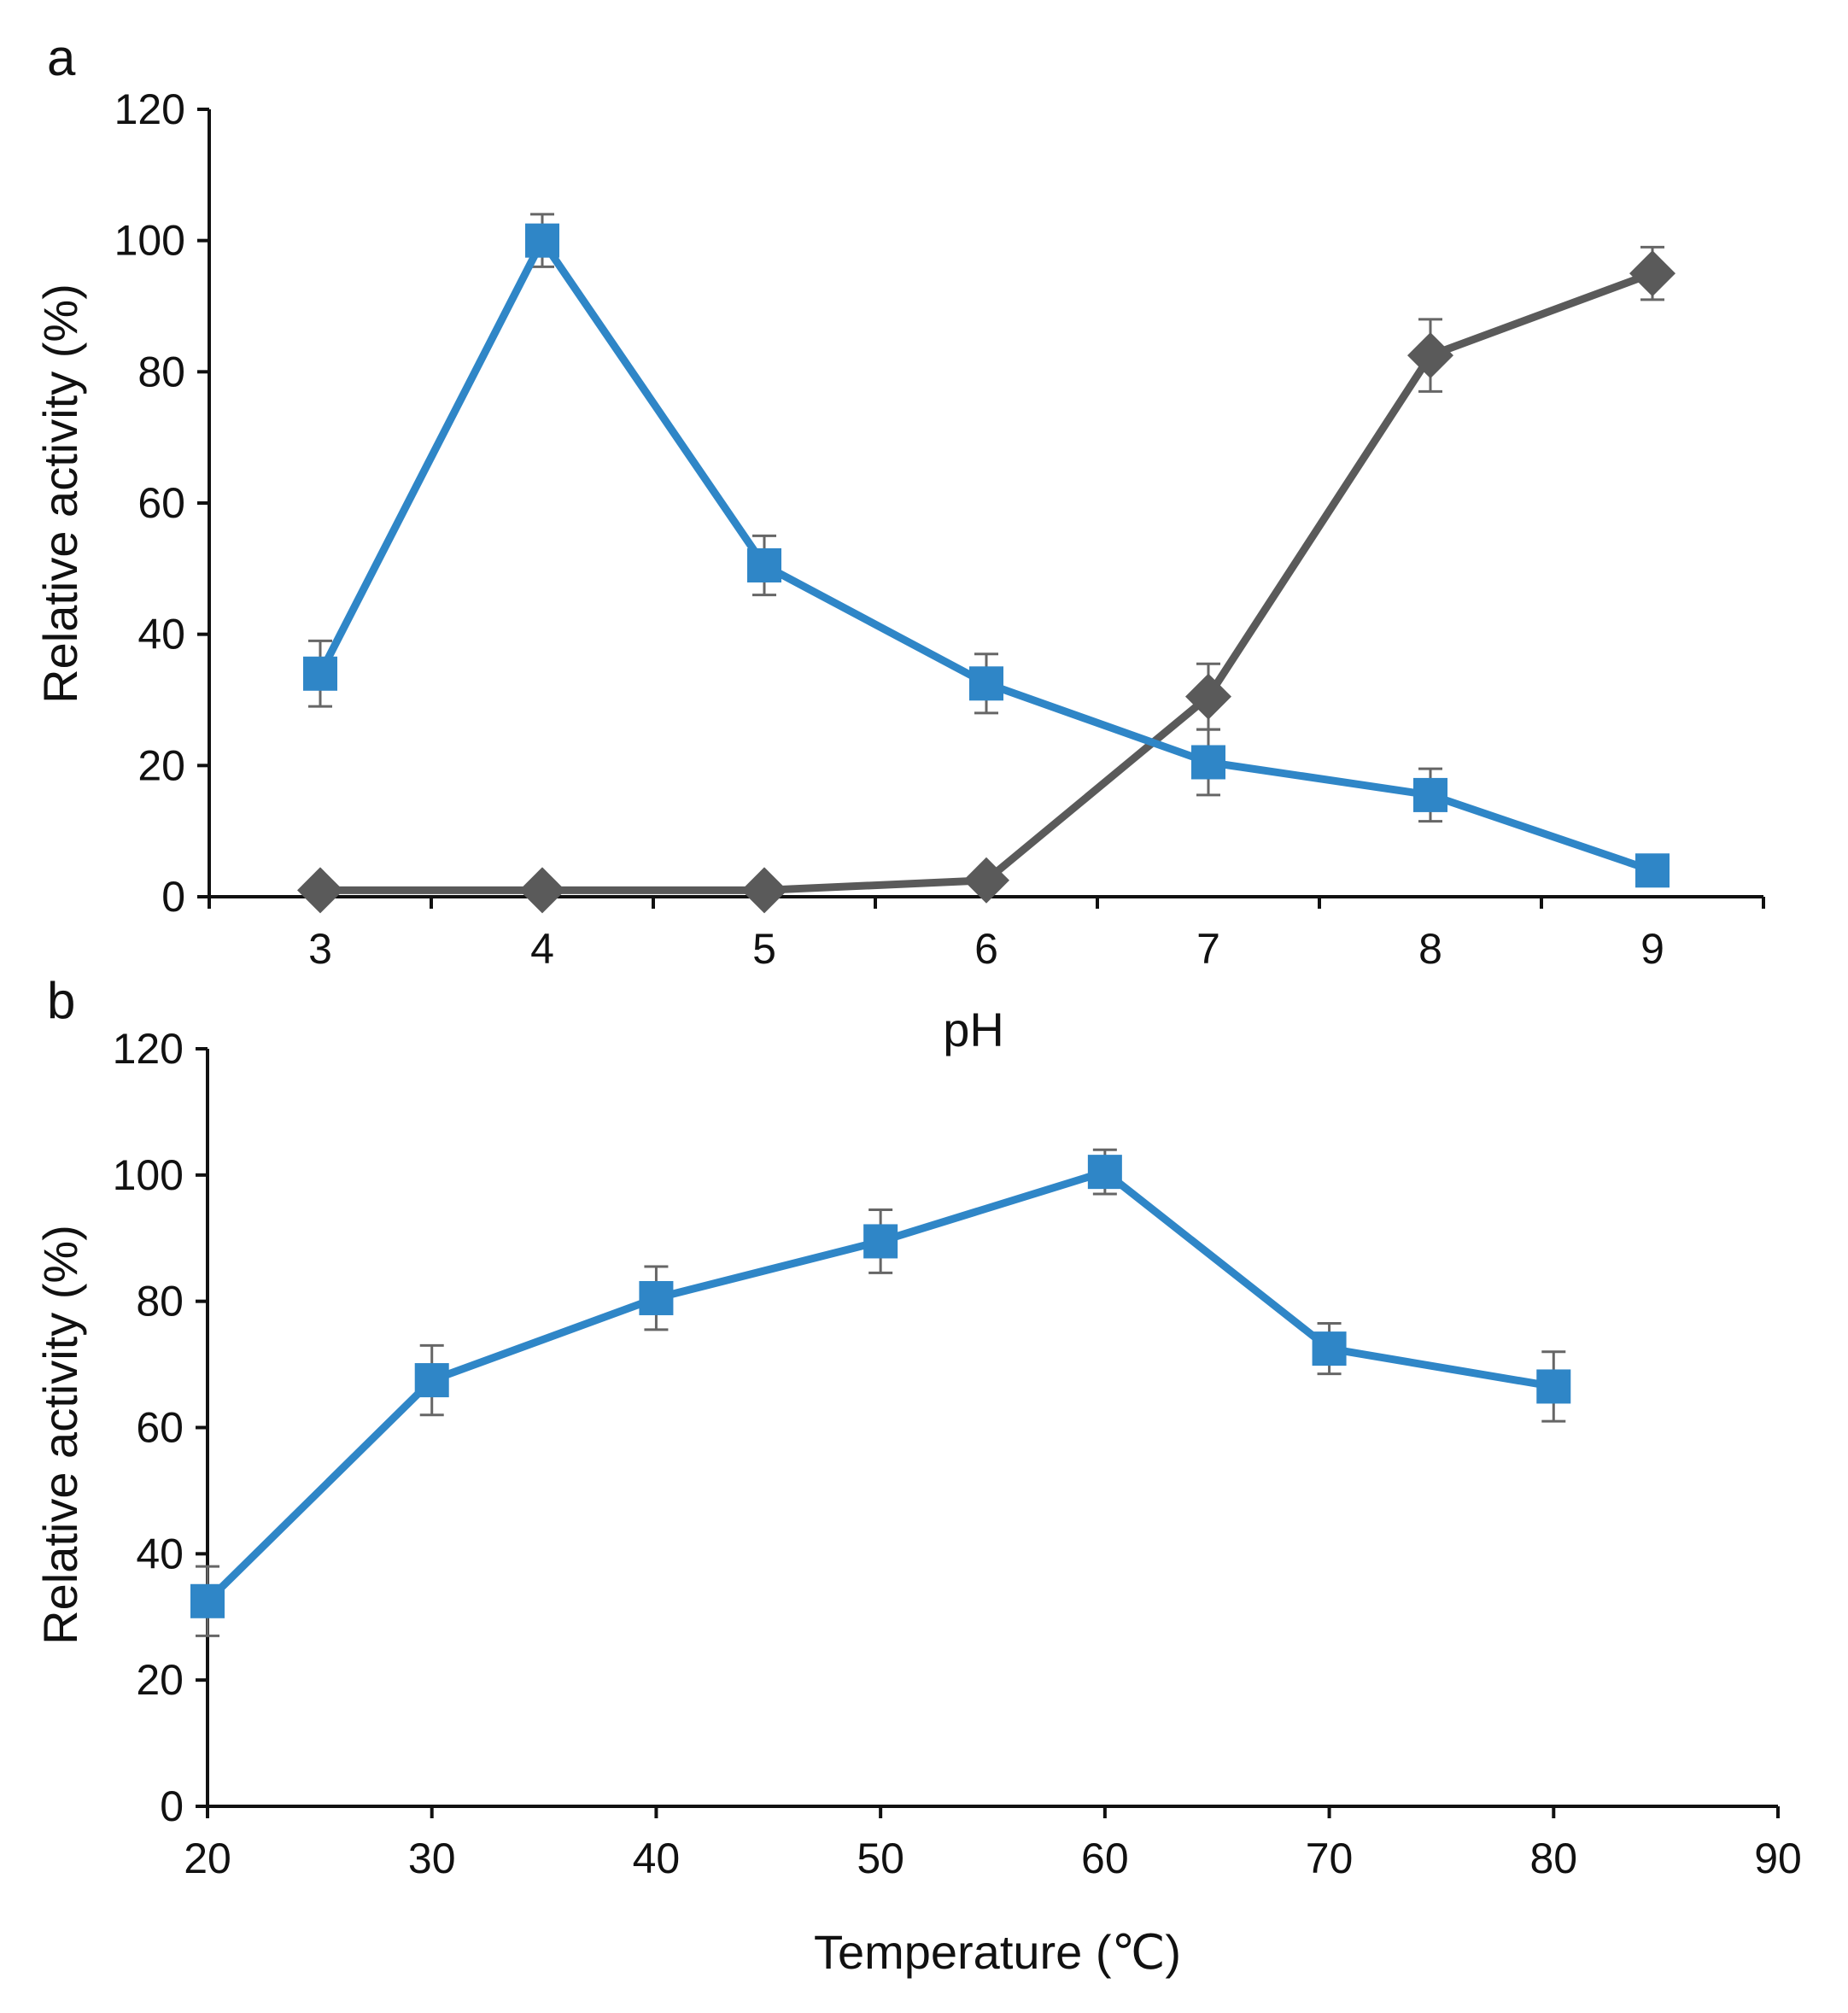 The width and height of the screenshot is (1848, 2013). I want to click on b-x-tick-label: 60, so click(1105, 1858).